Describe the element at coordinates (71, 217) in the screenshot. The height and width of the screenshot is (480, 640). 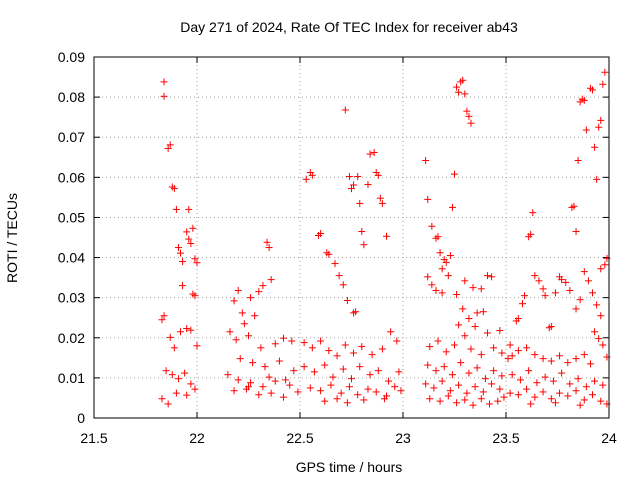
I see `y-tick-label: 0.05` at that location.